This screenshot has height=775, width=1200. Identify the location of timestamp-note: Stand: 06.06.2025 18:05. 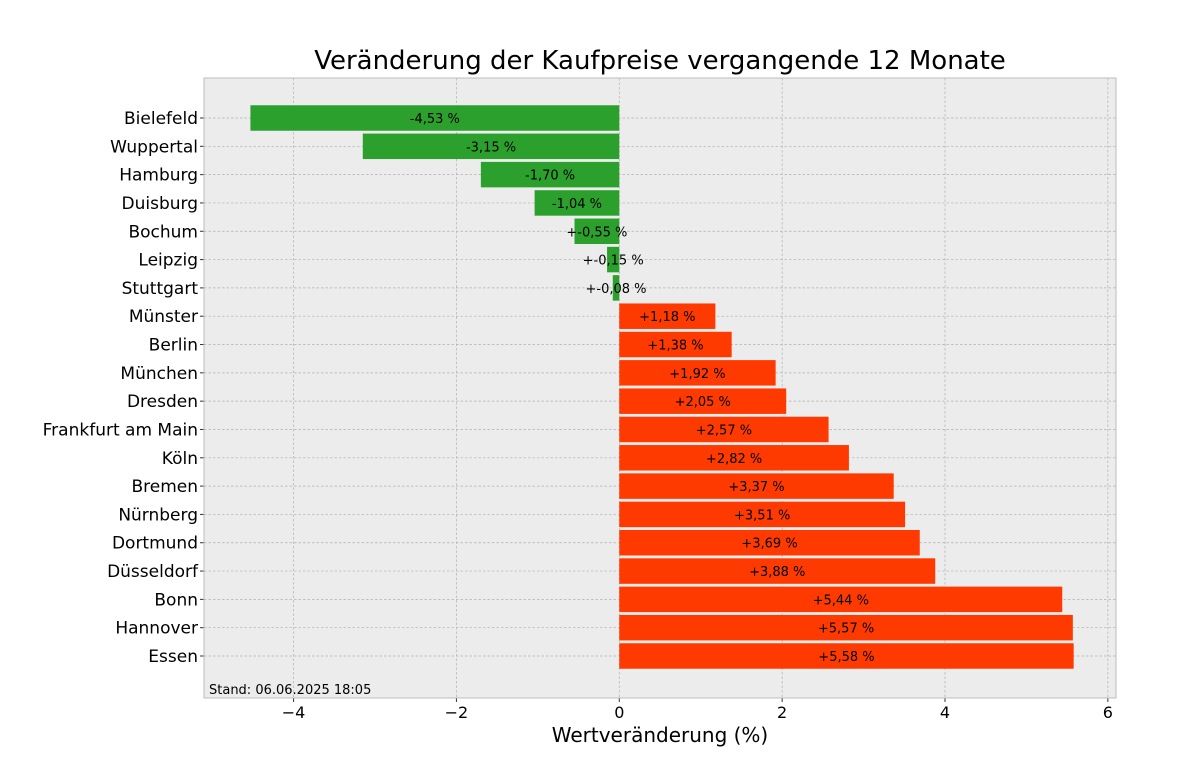
(290, 690).